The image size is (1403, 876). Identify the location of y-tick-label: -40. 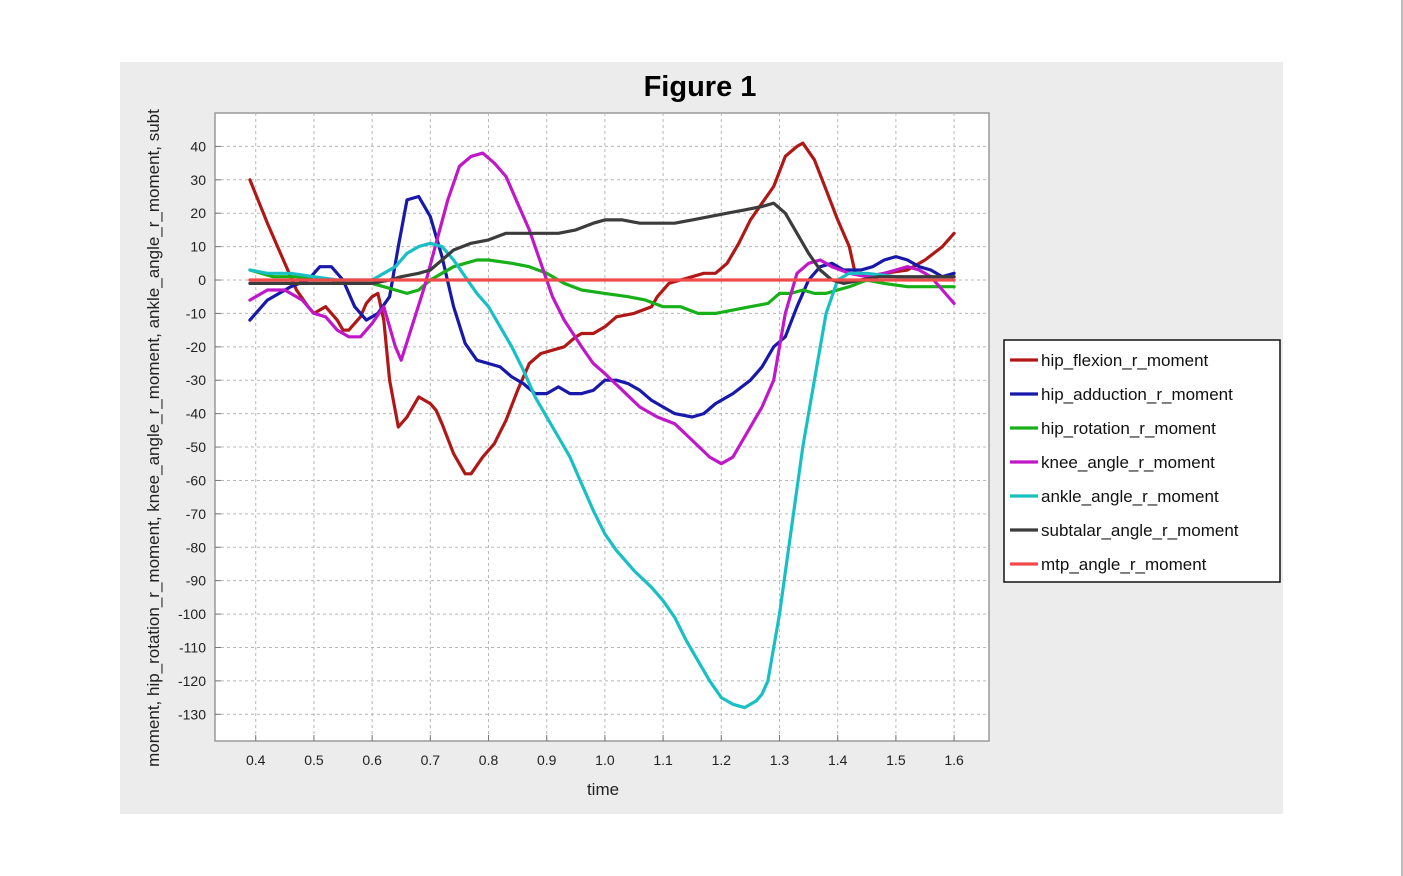
(196, 414).